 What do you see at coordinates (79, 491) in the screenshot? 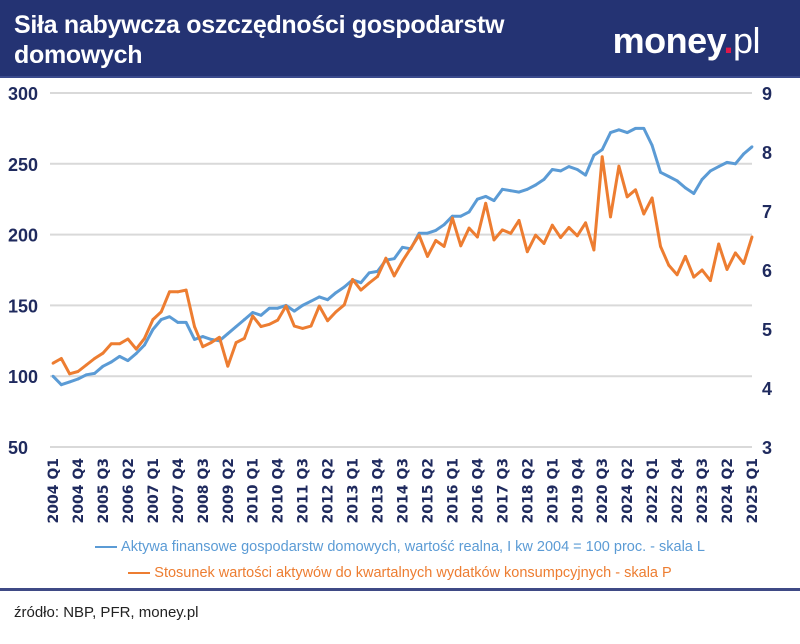
I see `x-tick-label: 2004 Q4` at bounding box center [79, 491].